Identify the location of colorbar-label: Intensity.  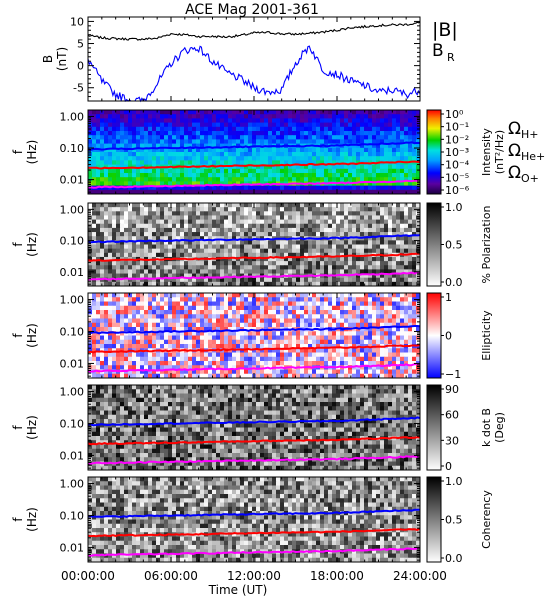
(486, 152).